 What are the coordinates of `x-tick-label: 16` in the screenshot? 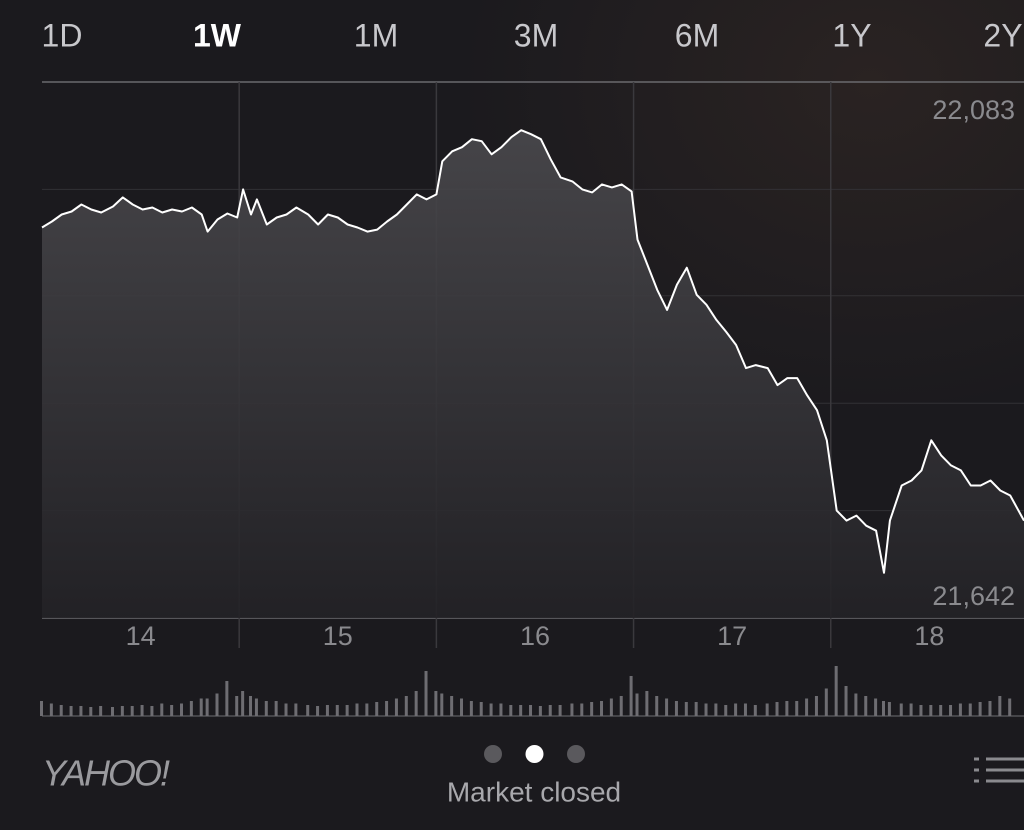 It's located at (535, 636).